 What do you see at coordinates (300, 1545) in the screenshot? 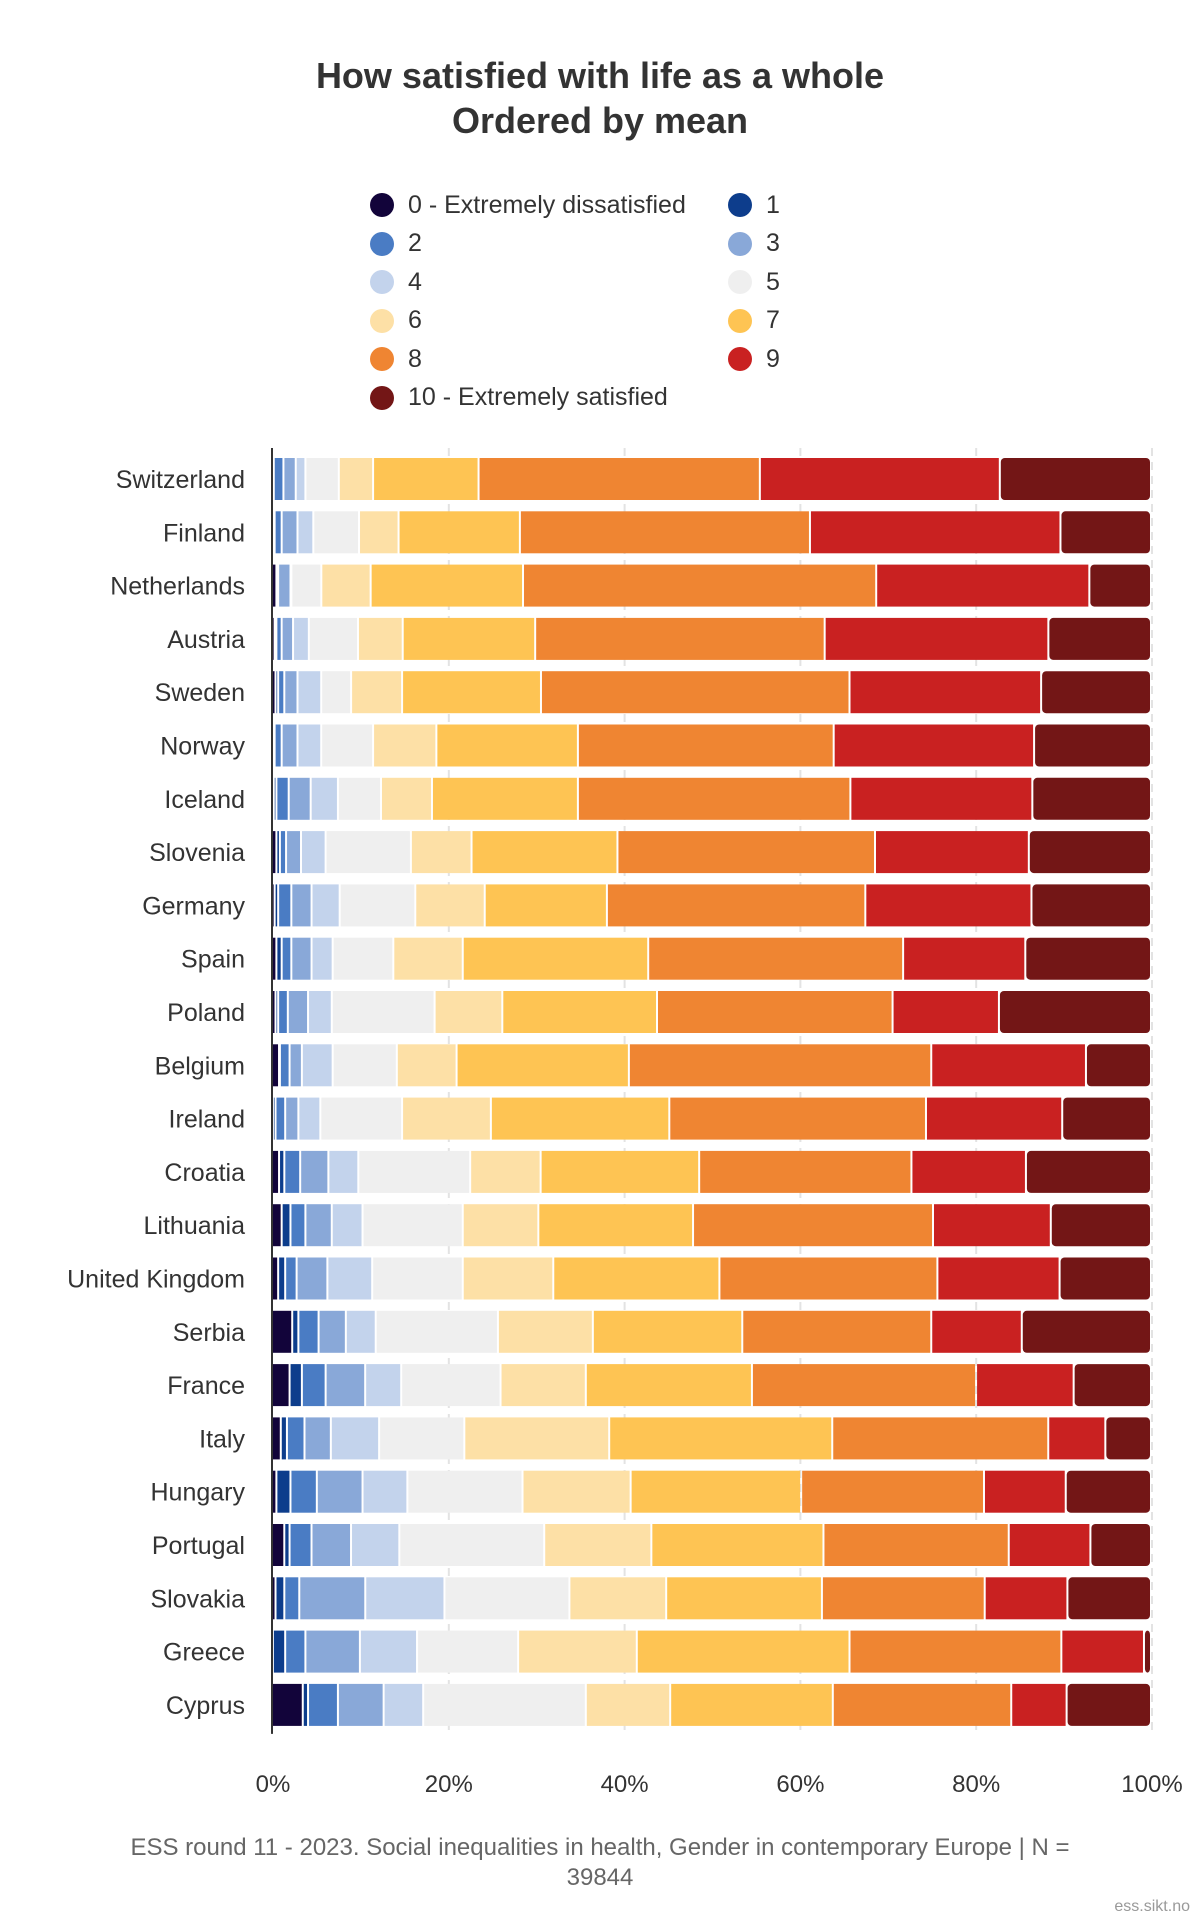
I see `bar-segment: Portugal — 2: 2.5%` at bounding box center [300, 1545].